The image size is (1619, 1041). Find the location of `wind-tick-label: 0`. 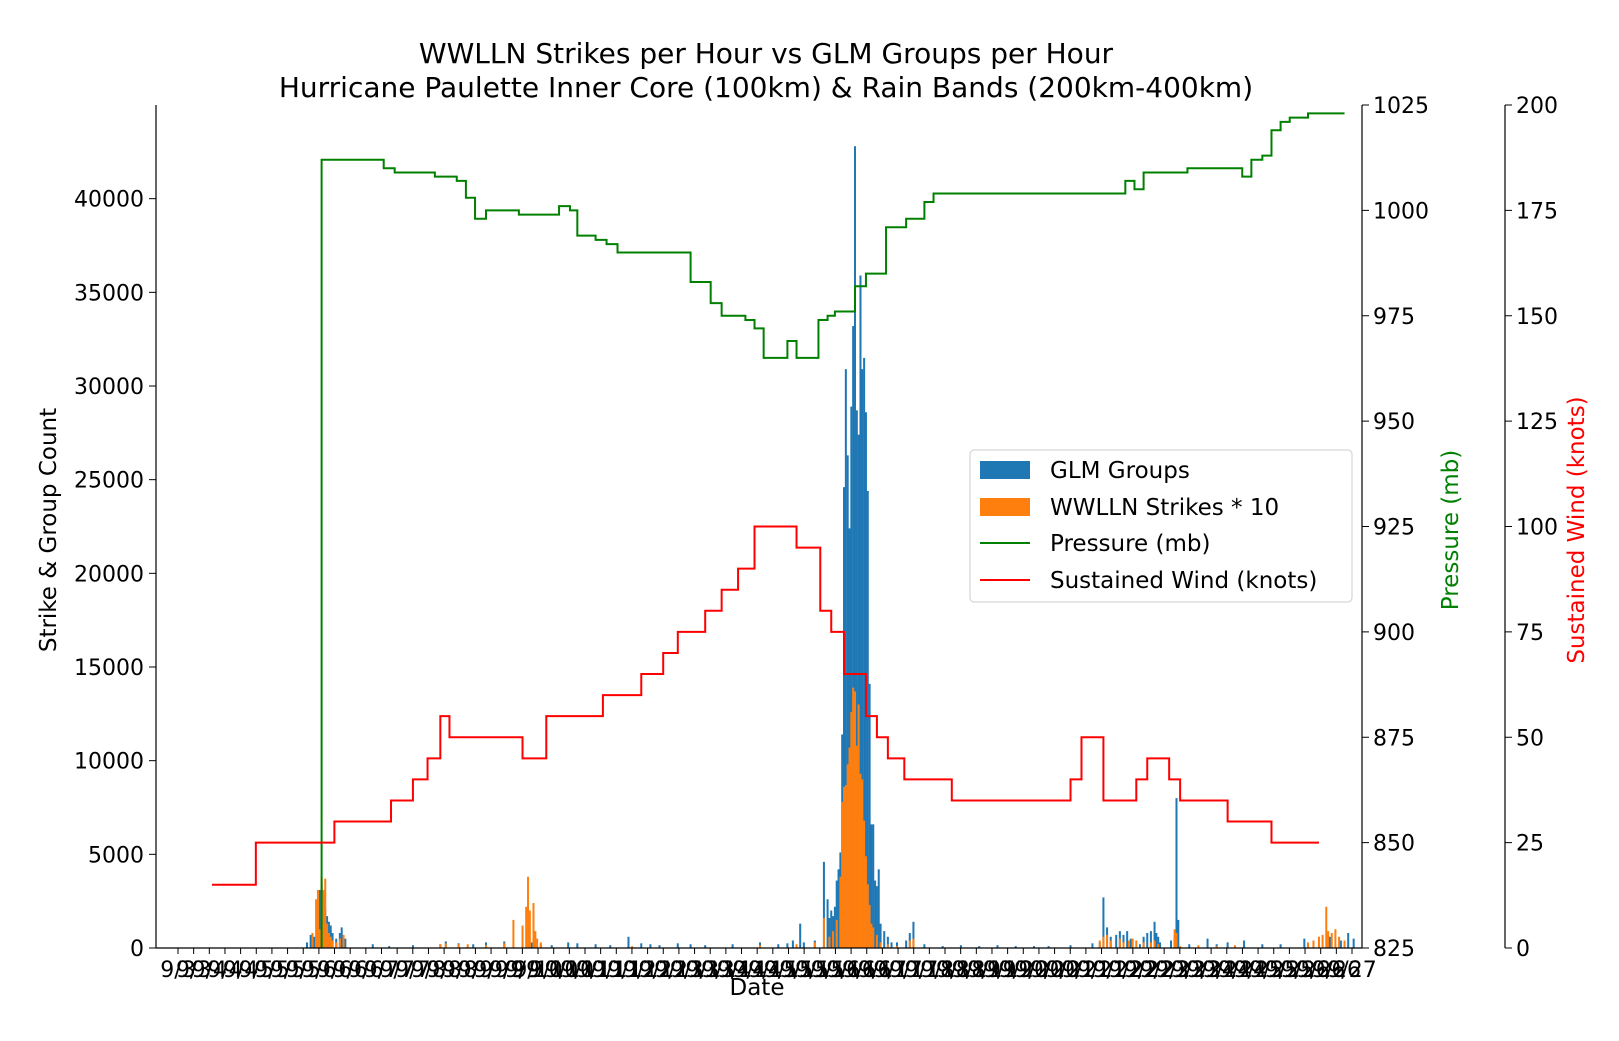

wind-tick-label: 0 is located at coordinates (1523, 949).